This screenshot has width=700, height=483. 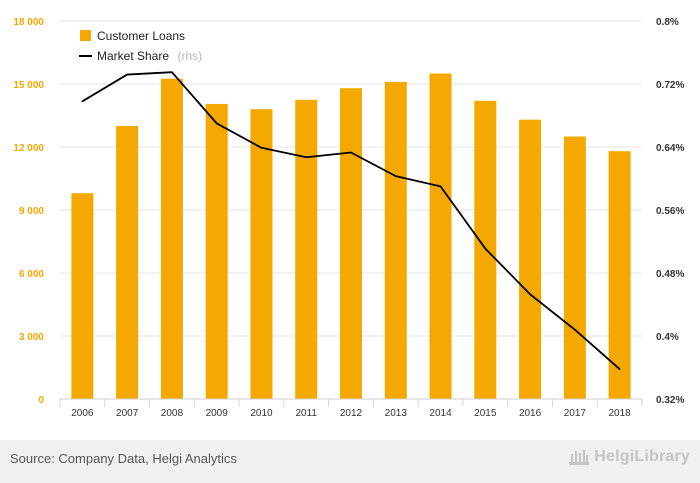 What do you see at coordinates (216, 123) in the screenshot?
I see `market-share-point-2009` at bounding box center [216, 123].